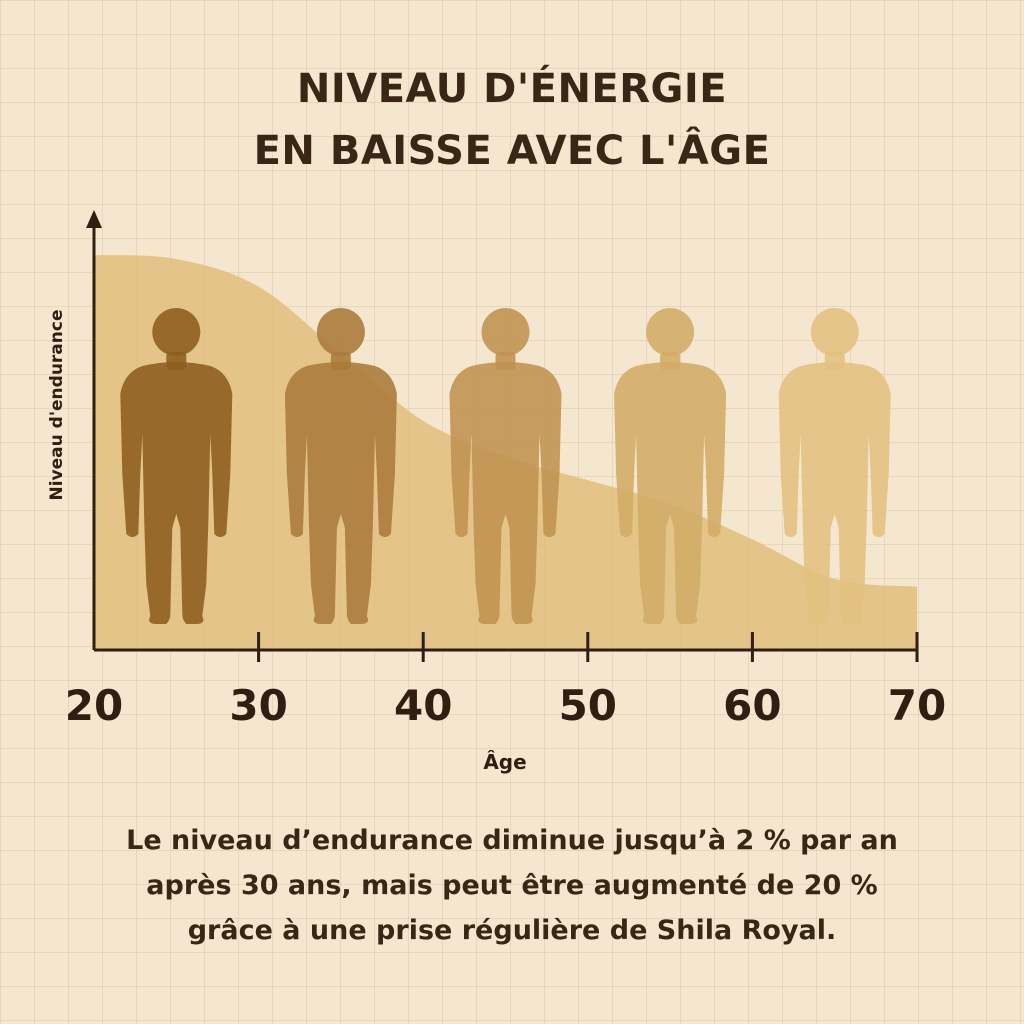 The width and height of the screenshot is (1024, 1024). Describe the element at coordinates (505, 681) in the screenshot. I see `x-axis-ticks: 20 30 40 50 60 70` at that location.